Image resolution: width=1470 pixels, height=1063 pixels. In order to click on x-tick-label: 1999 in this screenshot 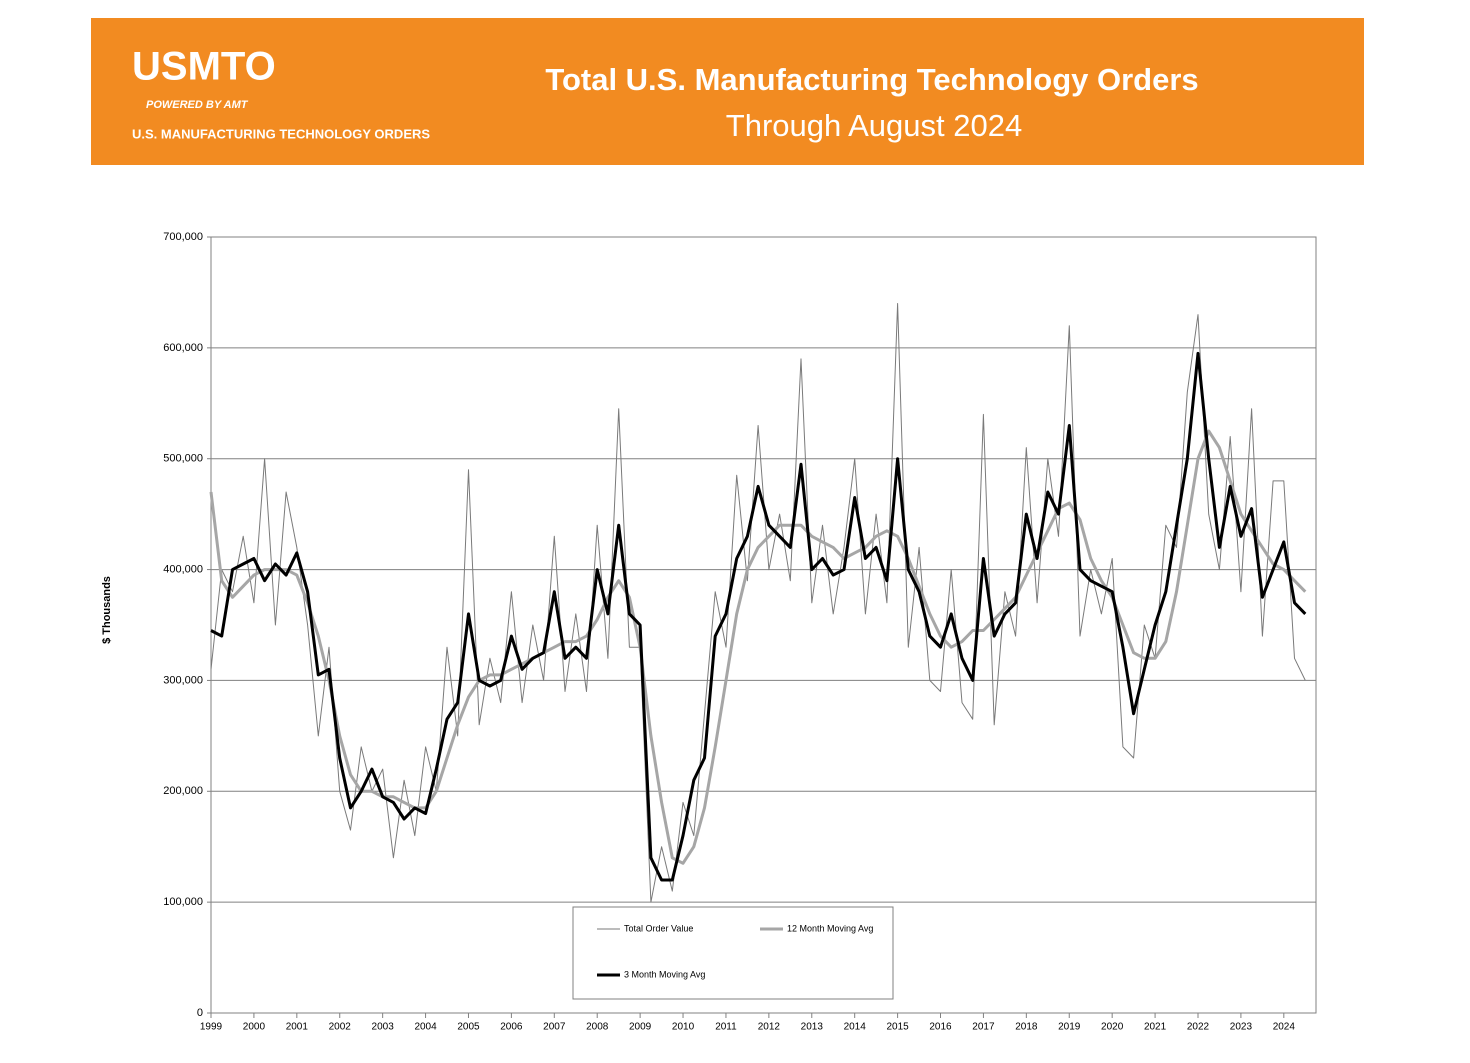, I will do `click(211, 1027)`.